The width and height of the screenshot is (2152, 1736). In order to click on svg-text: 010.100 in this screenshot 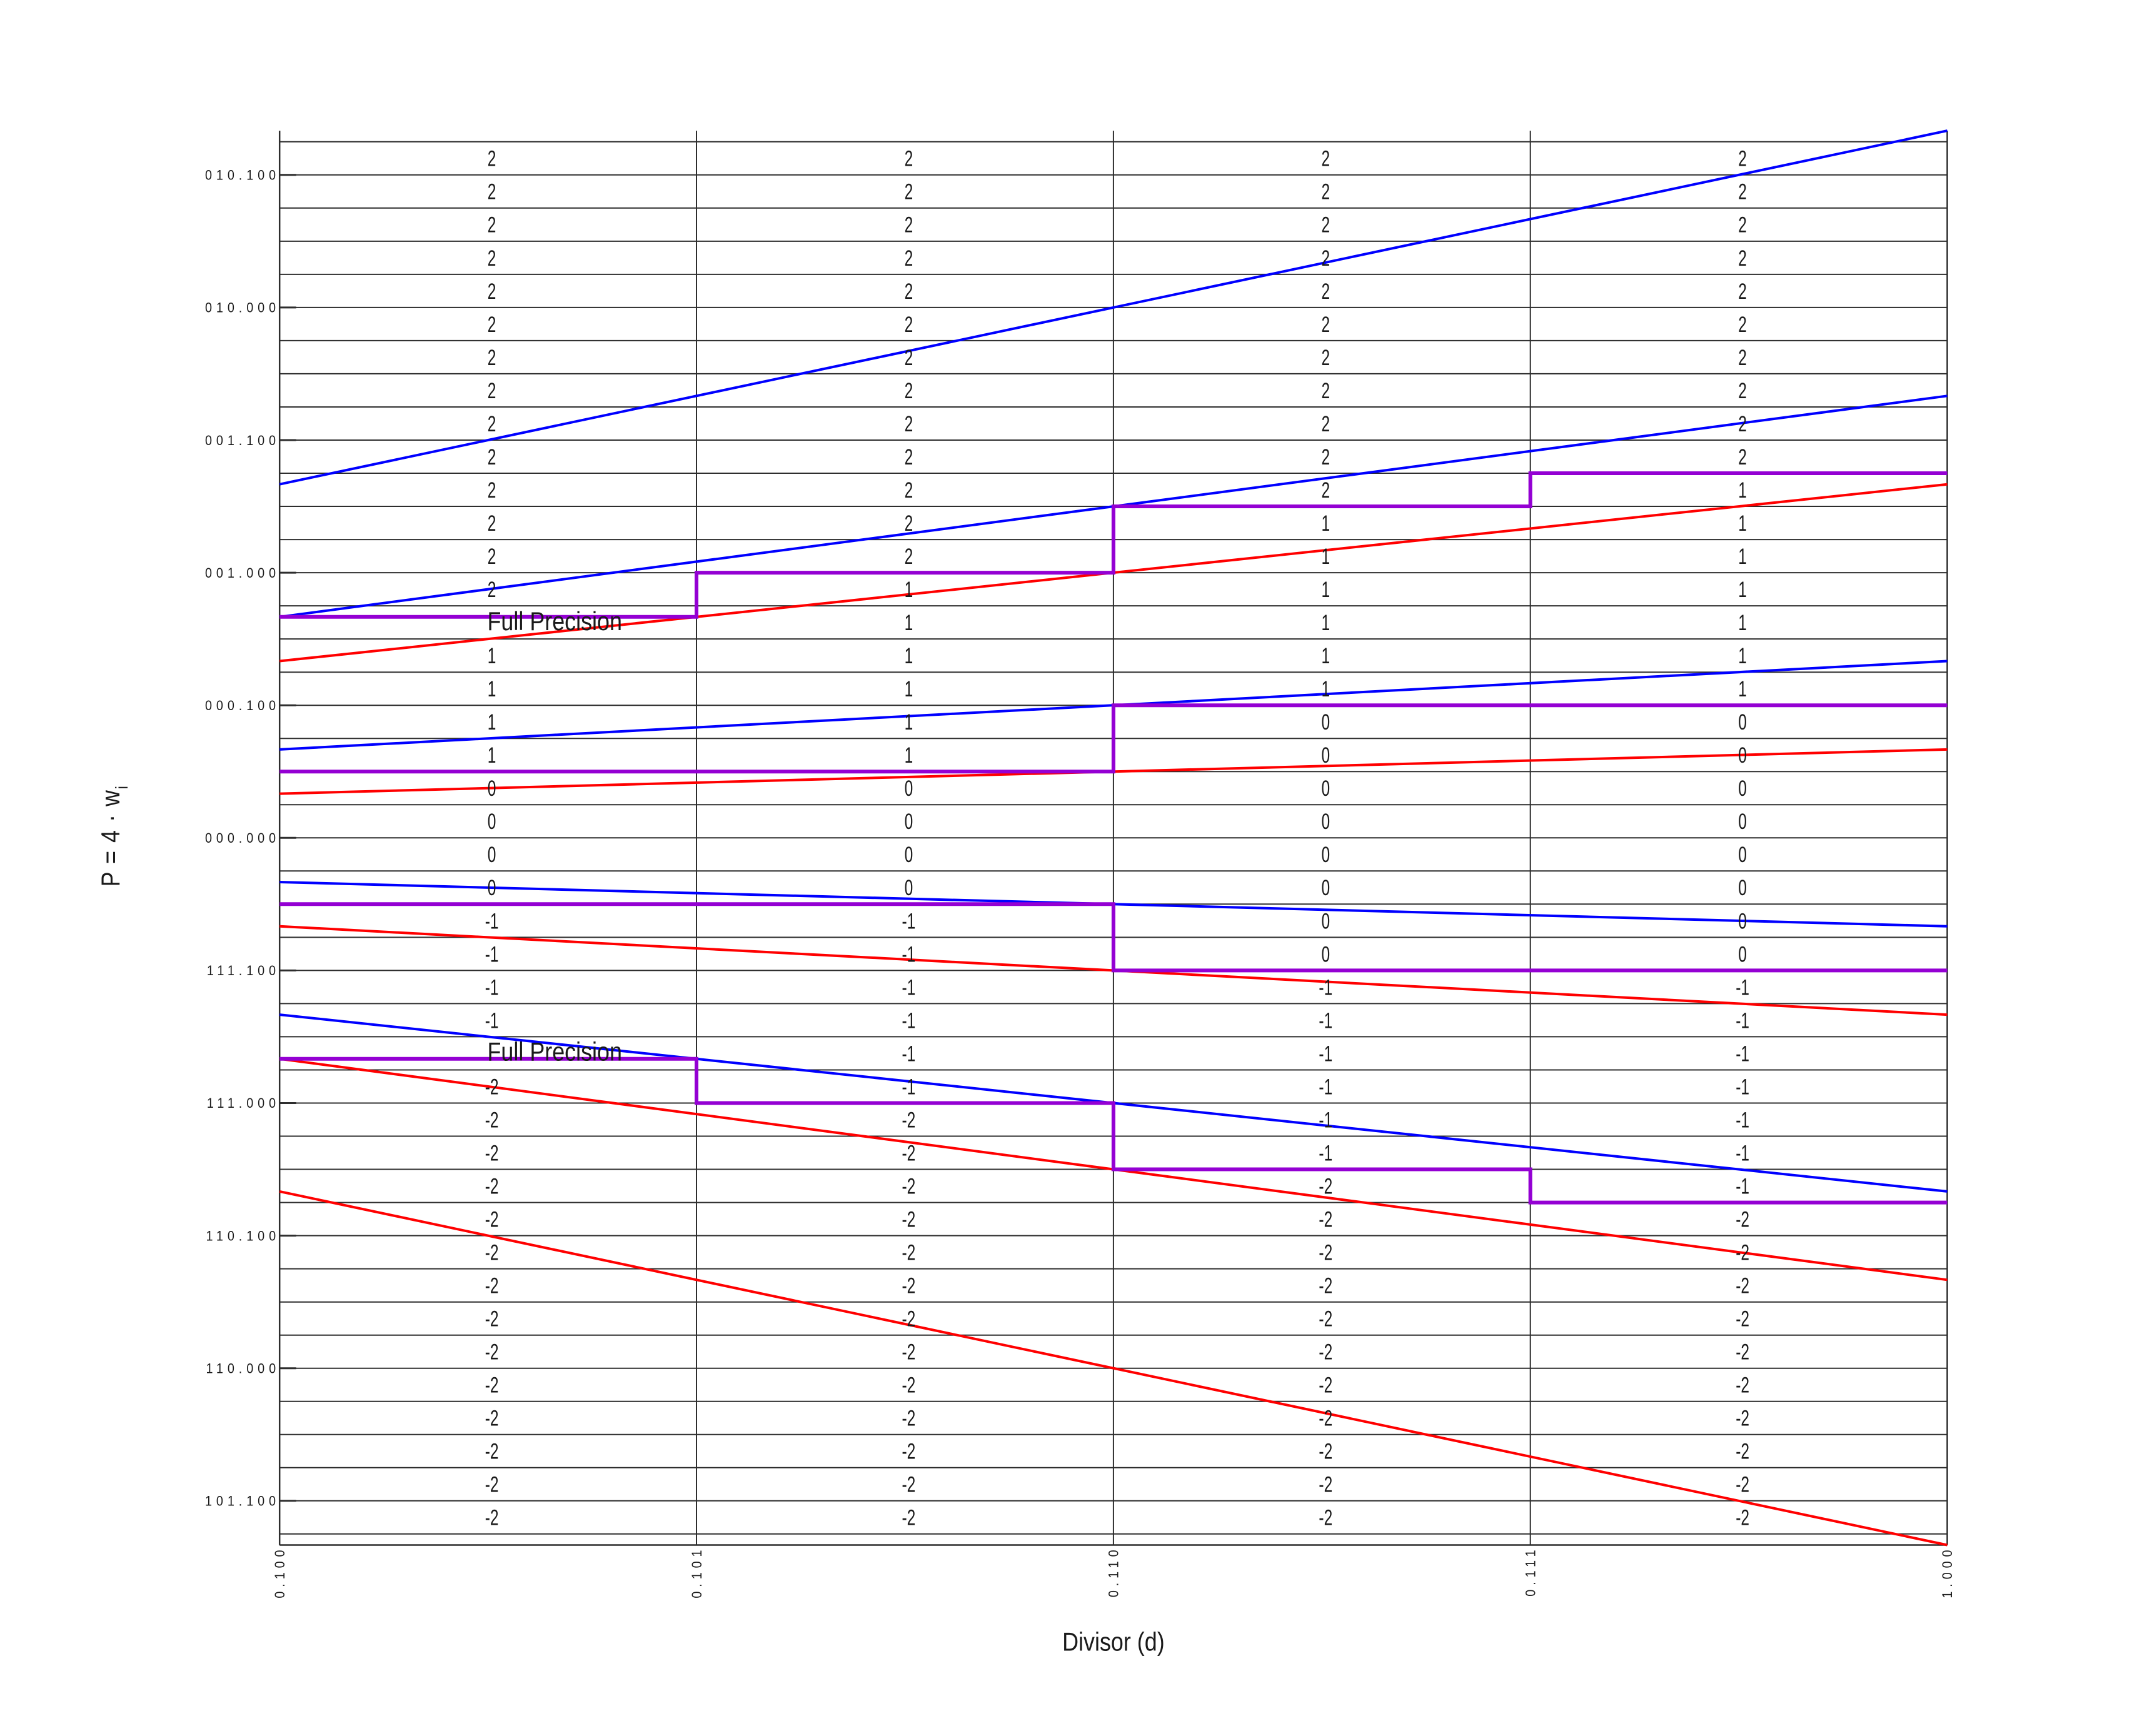, I will do `click(242, 176)`.